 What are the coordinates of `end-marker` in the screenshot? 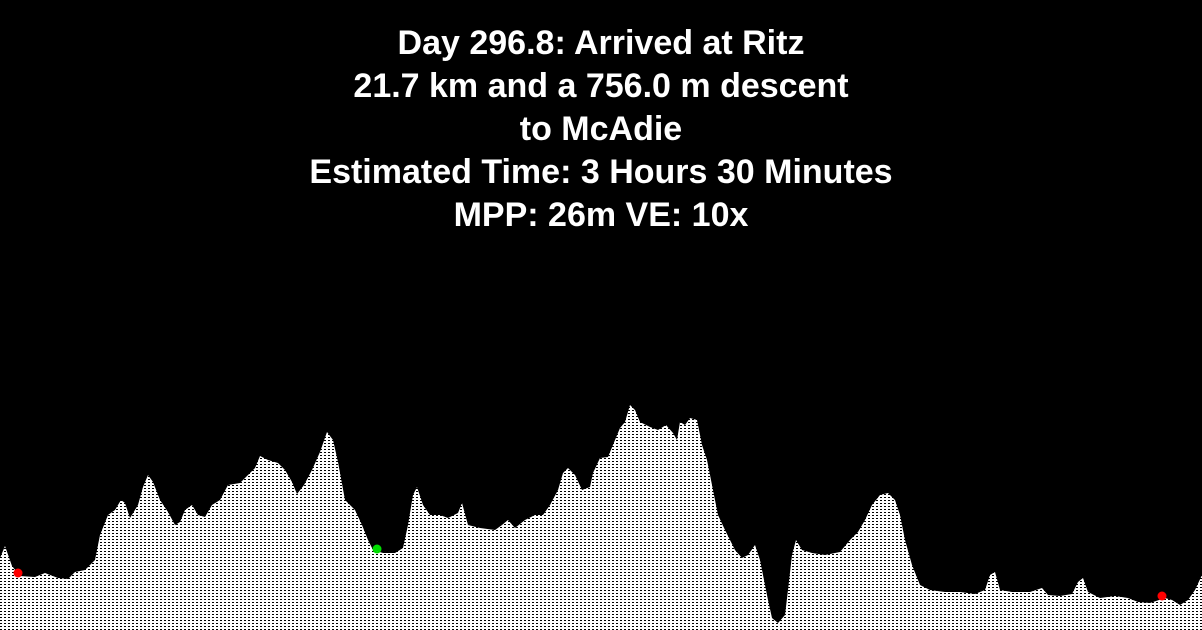 It's located at (1162, 596).